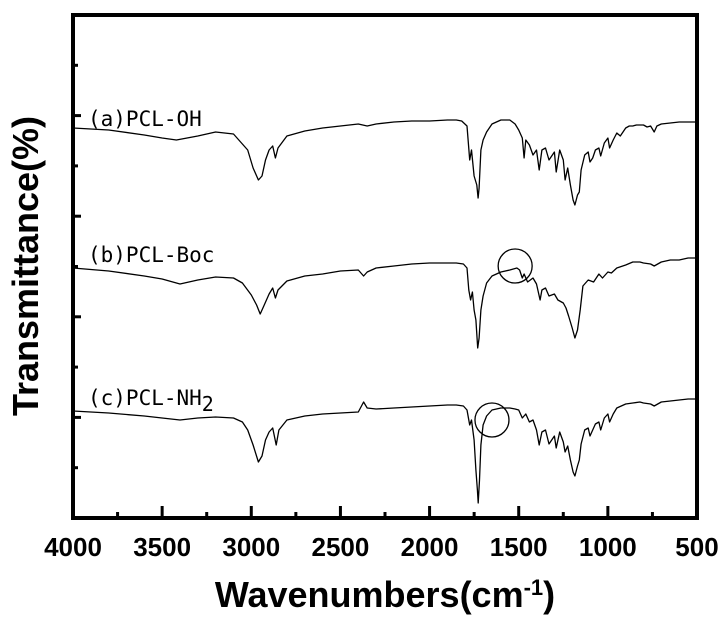 The image size is (724, 621). What do you see at coordinates (77, 266) in the screenshot?
I see `y-axis-ticks` at bounding box center [77, 266].